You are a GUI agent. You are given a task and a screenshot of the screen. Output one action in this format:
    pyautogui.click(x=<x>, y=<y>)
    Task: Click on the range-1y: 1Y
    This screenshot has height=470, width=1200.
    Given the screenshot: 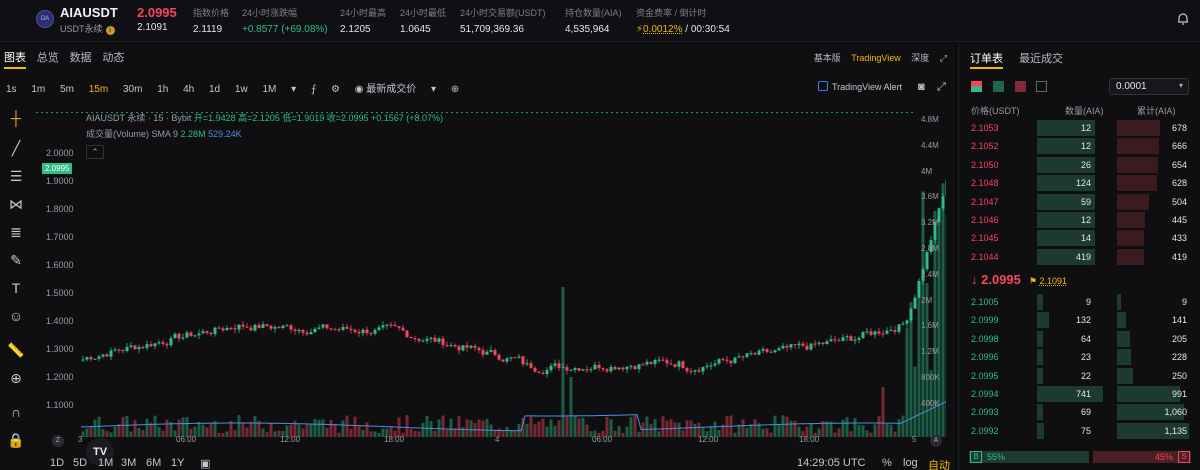 What is the action you would take?
    pyautogui.click(x=178, y=463)
    